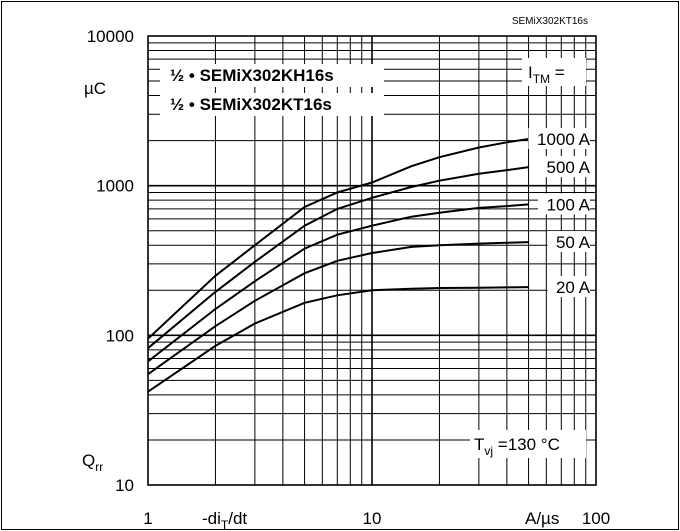 This screenshot has height=531, width=680. Describe the element at coordinates (147, 518) in the screenshot. I see `x-tick-label: 1` at that location.